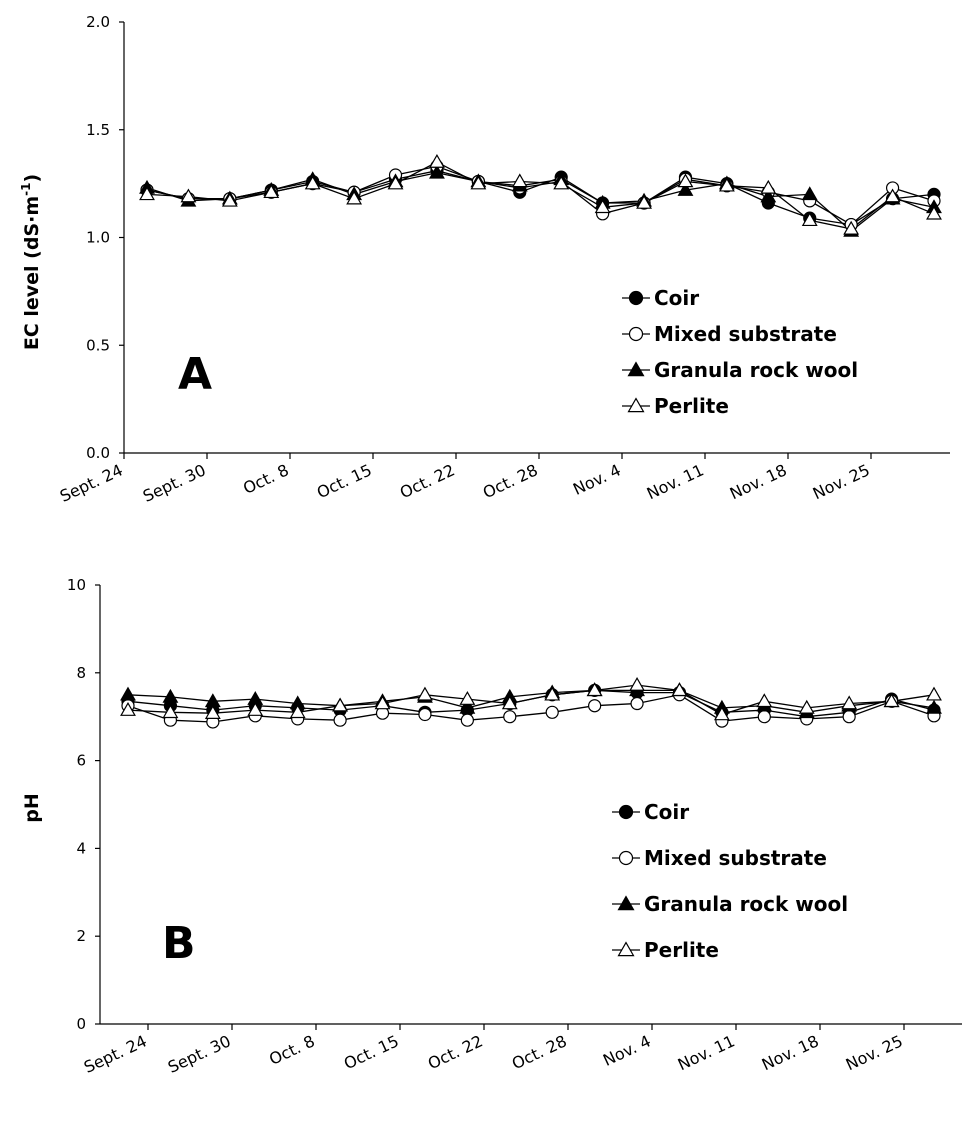 The width and height of the screenshot is (977, 1129). I want to click on x-tick-label: Nov. 25, so click(841, 481).